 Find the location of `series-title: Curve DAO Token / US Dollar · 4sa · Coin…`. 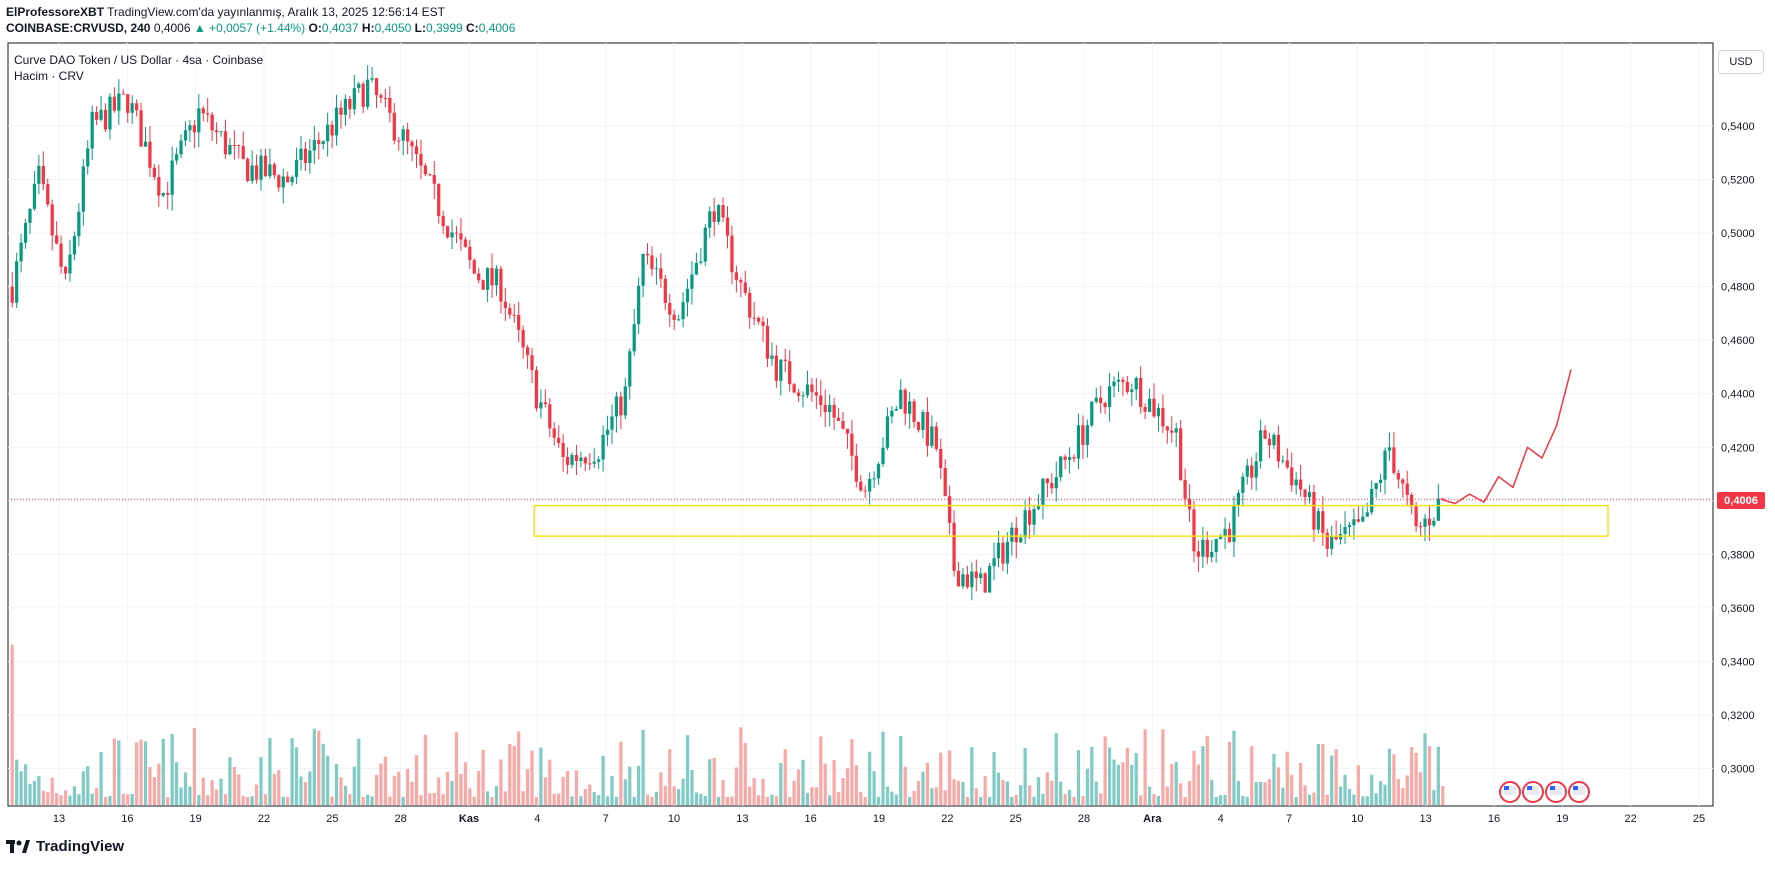

series-title: Curve DAO Token / US Dollar · 4sa · Coin… is located at coordinates (139, 60).